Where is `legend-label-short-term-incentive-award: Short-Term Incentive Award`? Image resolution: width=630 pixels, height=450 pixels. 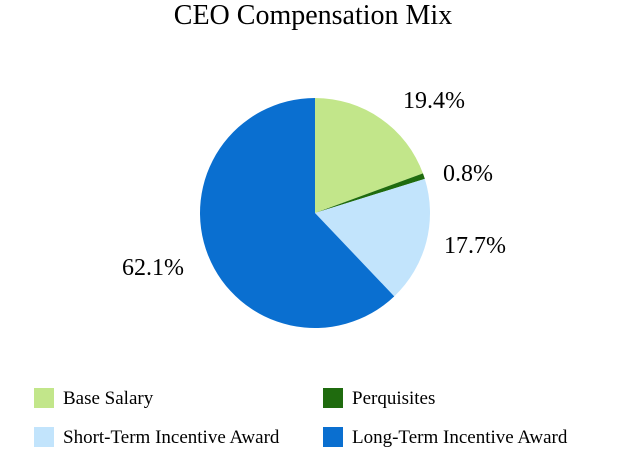
legend-label-short-term-incentive-award: Short-Term Incentive Award is located at coordinates (171, 437).